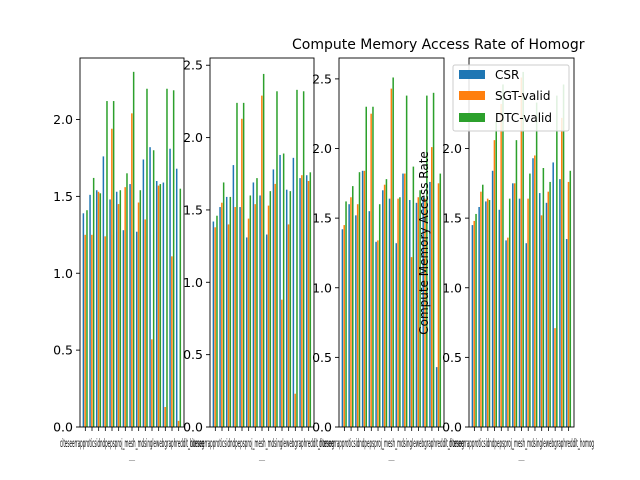 This screenshot has height=480, width=640. Describe the element at coordinates (511, 98) in the screenshot. I see `legend: CSR SGT-valid DTC-valid` at that location.